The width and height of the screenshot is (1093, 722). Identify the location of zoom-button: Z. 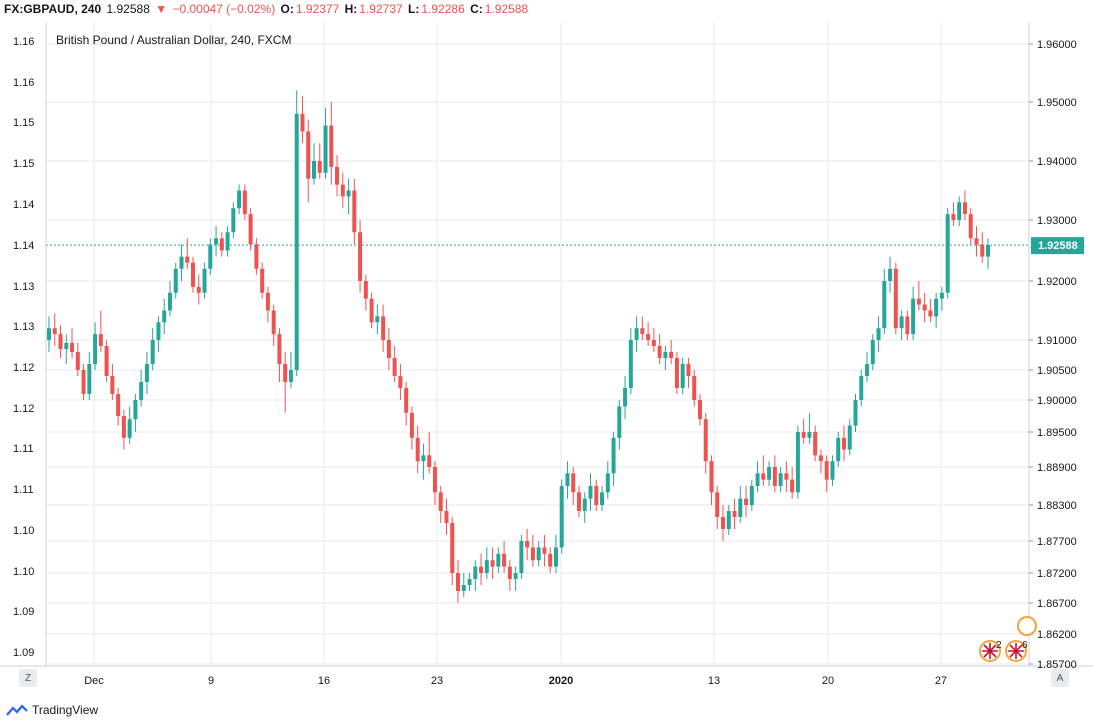
(28, 678).